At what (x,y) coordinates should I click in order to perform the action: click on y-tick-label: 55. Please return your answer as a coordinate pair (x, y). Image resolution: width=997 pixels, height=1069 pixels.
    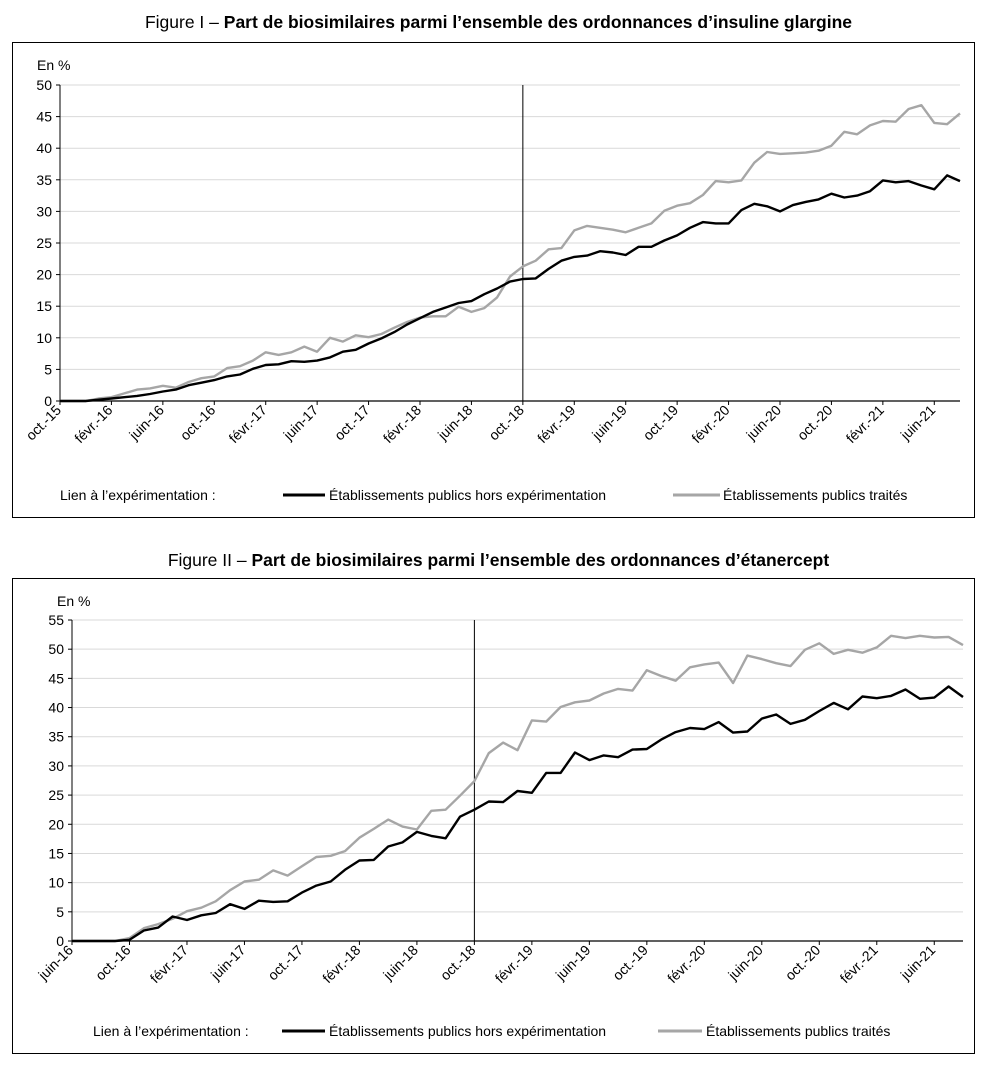
    Looking at the image, I should click on (56, 620).